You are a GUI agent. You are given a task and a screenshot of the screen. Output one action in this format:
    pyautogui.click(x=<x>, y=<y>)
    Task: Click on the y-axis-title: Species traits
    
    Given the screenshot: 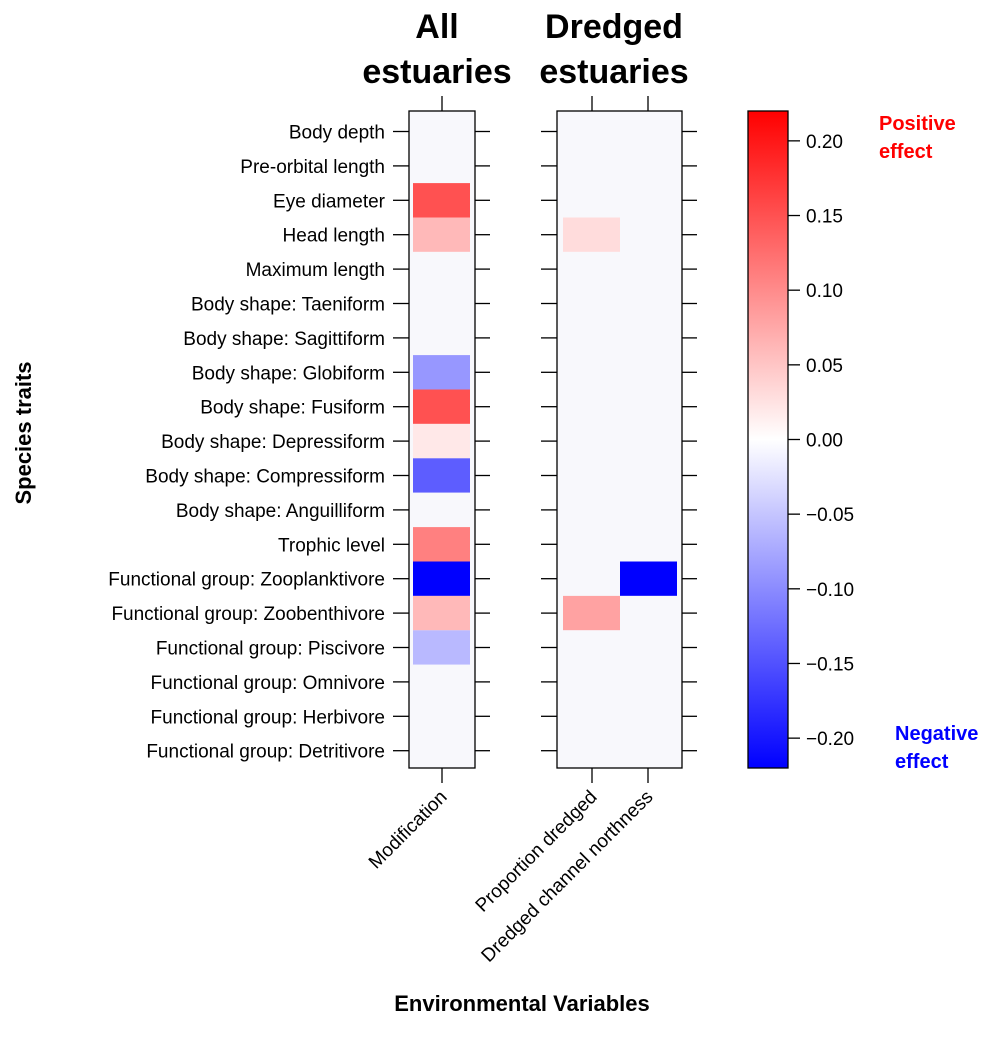 What is the action you would take?
    pyautogui.click(x=23, y=432)
    